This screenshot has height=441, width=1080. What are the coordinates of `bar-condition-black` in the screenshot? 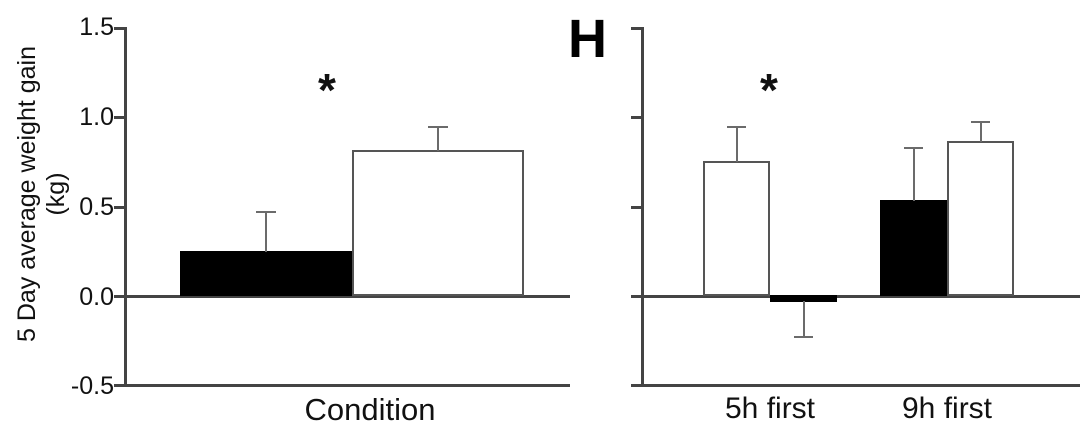 It's located at (266, 273).